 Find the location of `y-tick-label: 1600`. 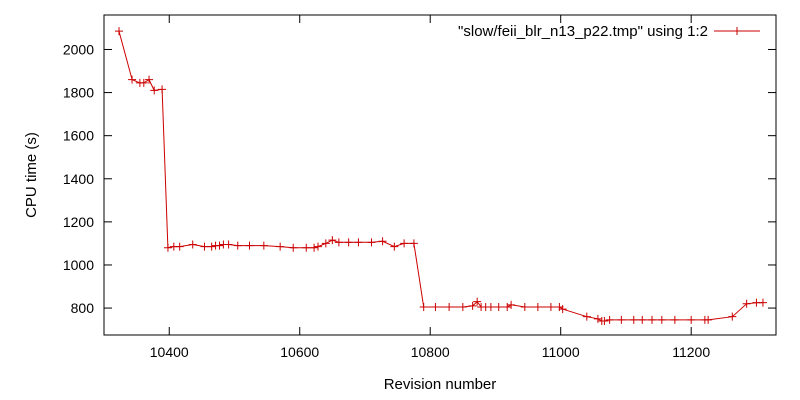

y-tick-label: 1600 is located at coordinates (78, 136).